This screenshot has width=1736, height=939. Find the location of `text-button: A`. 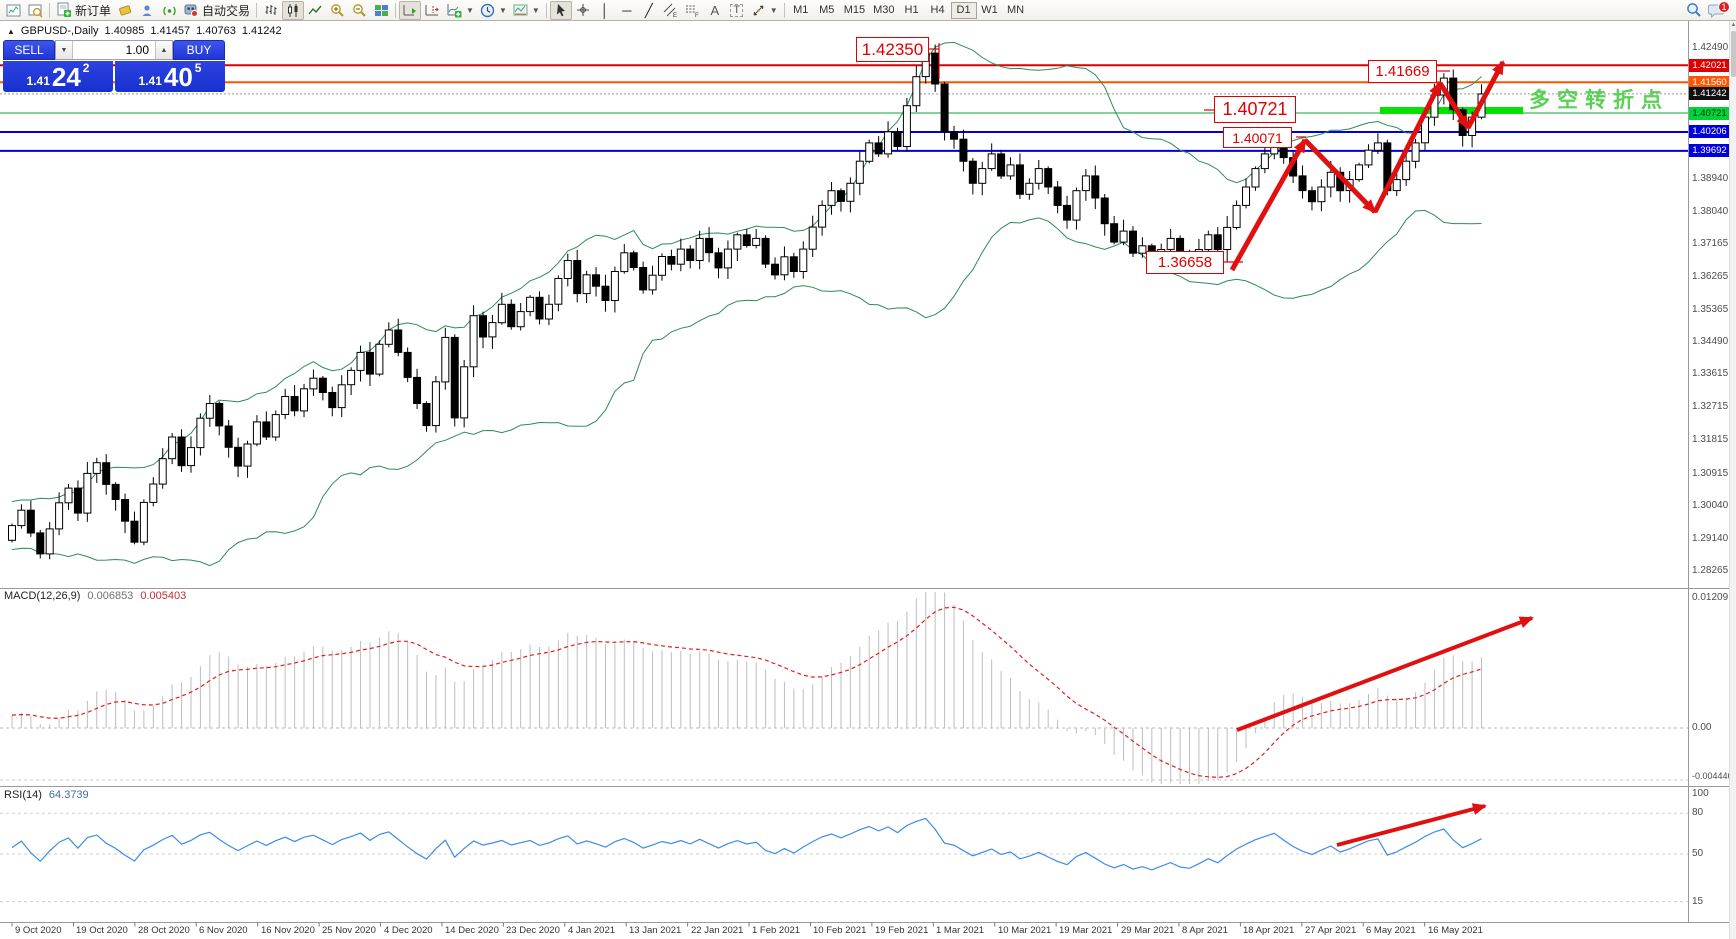

text-button: A is located at coordinates (715, 10).